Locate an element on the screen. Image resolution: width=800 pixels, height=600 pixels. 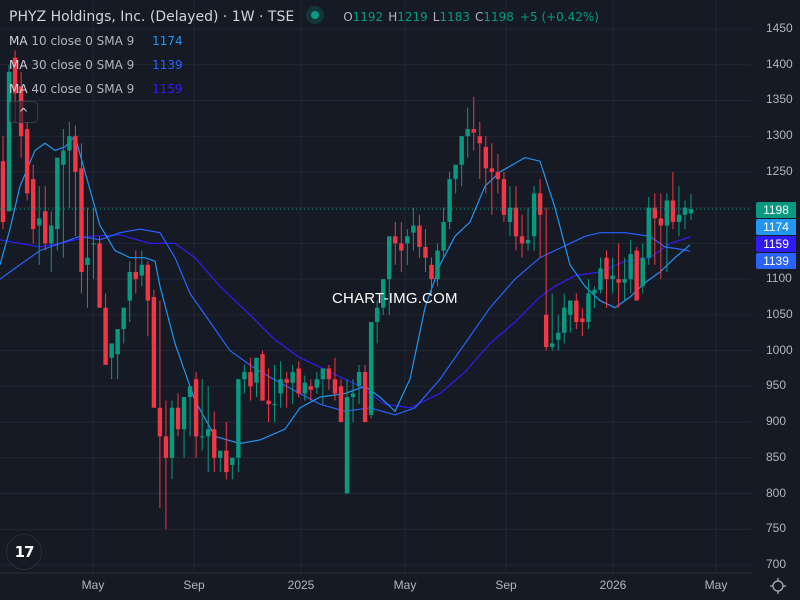
indicator-legend-ma10: MA 10 close 0 SMA 9 1174 is located at coordinates (96, 41).